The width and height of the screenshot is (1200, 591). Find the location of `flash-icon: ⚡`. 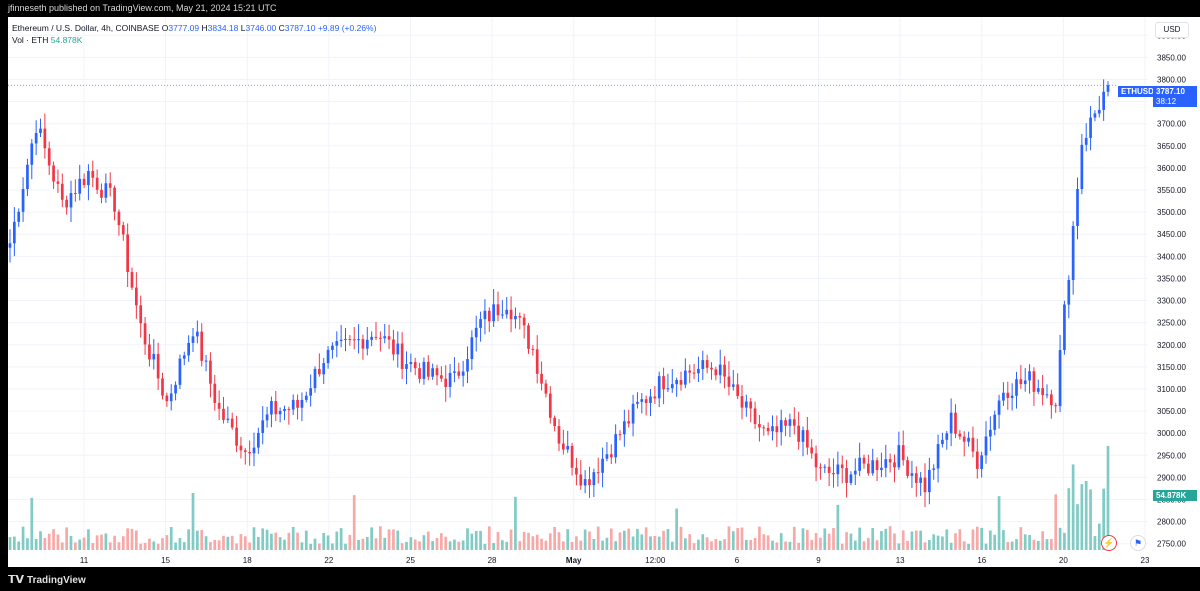

flash-icon: ⚡ is located at coordinates (1109, 543).